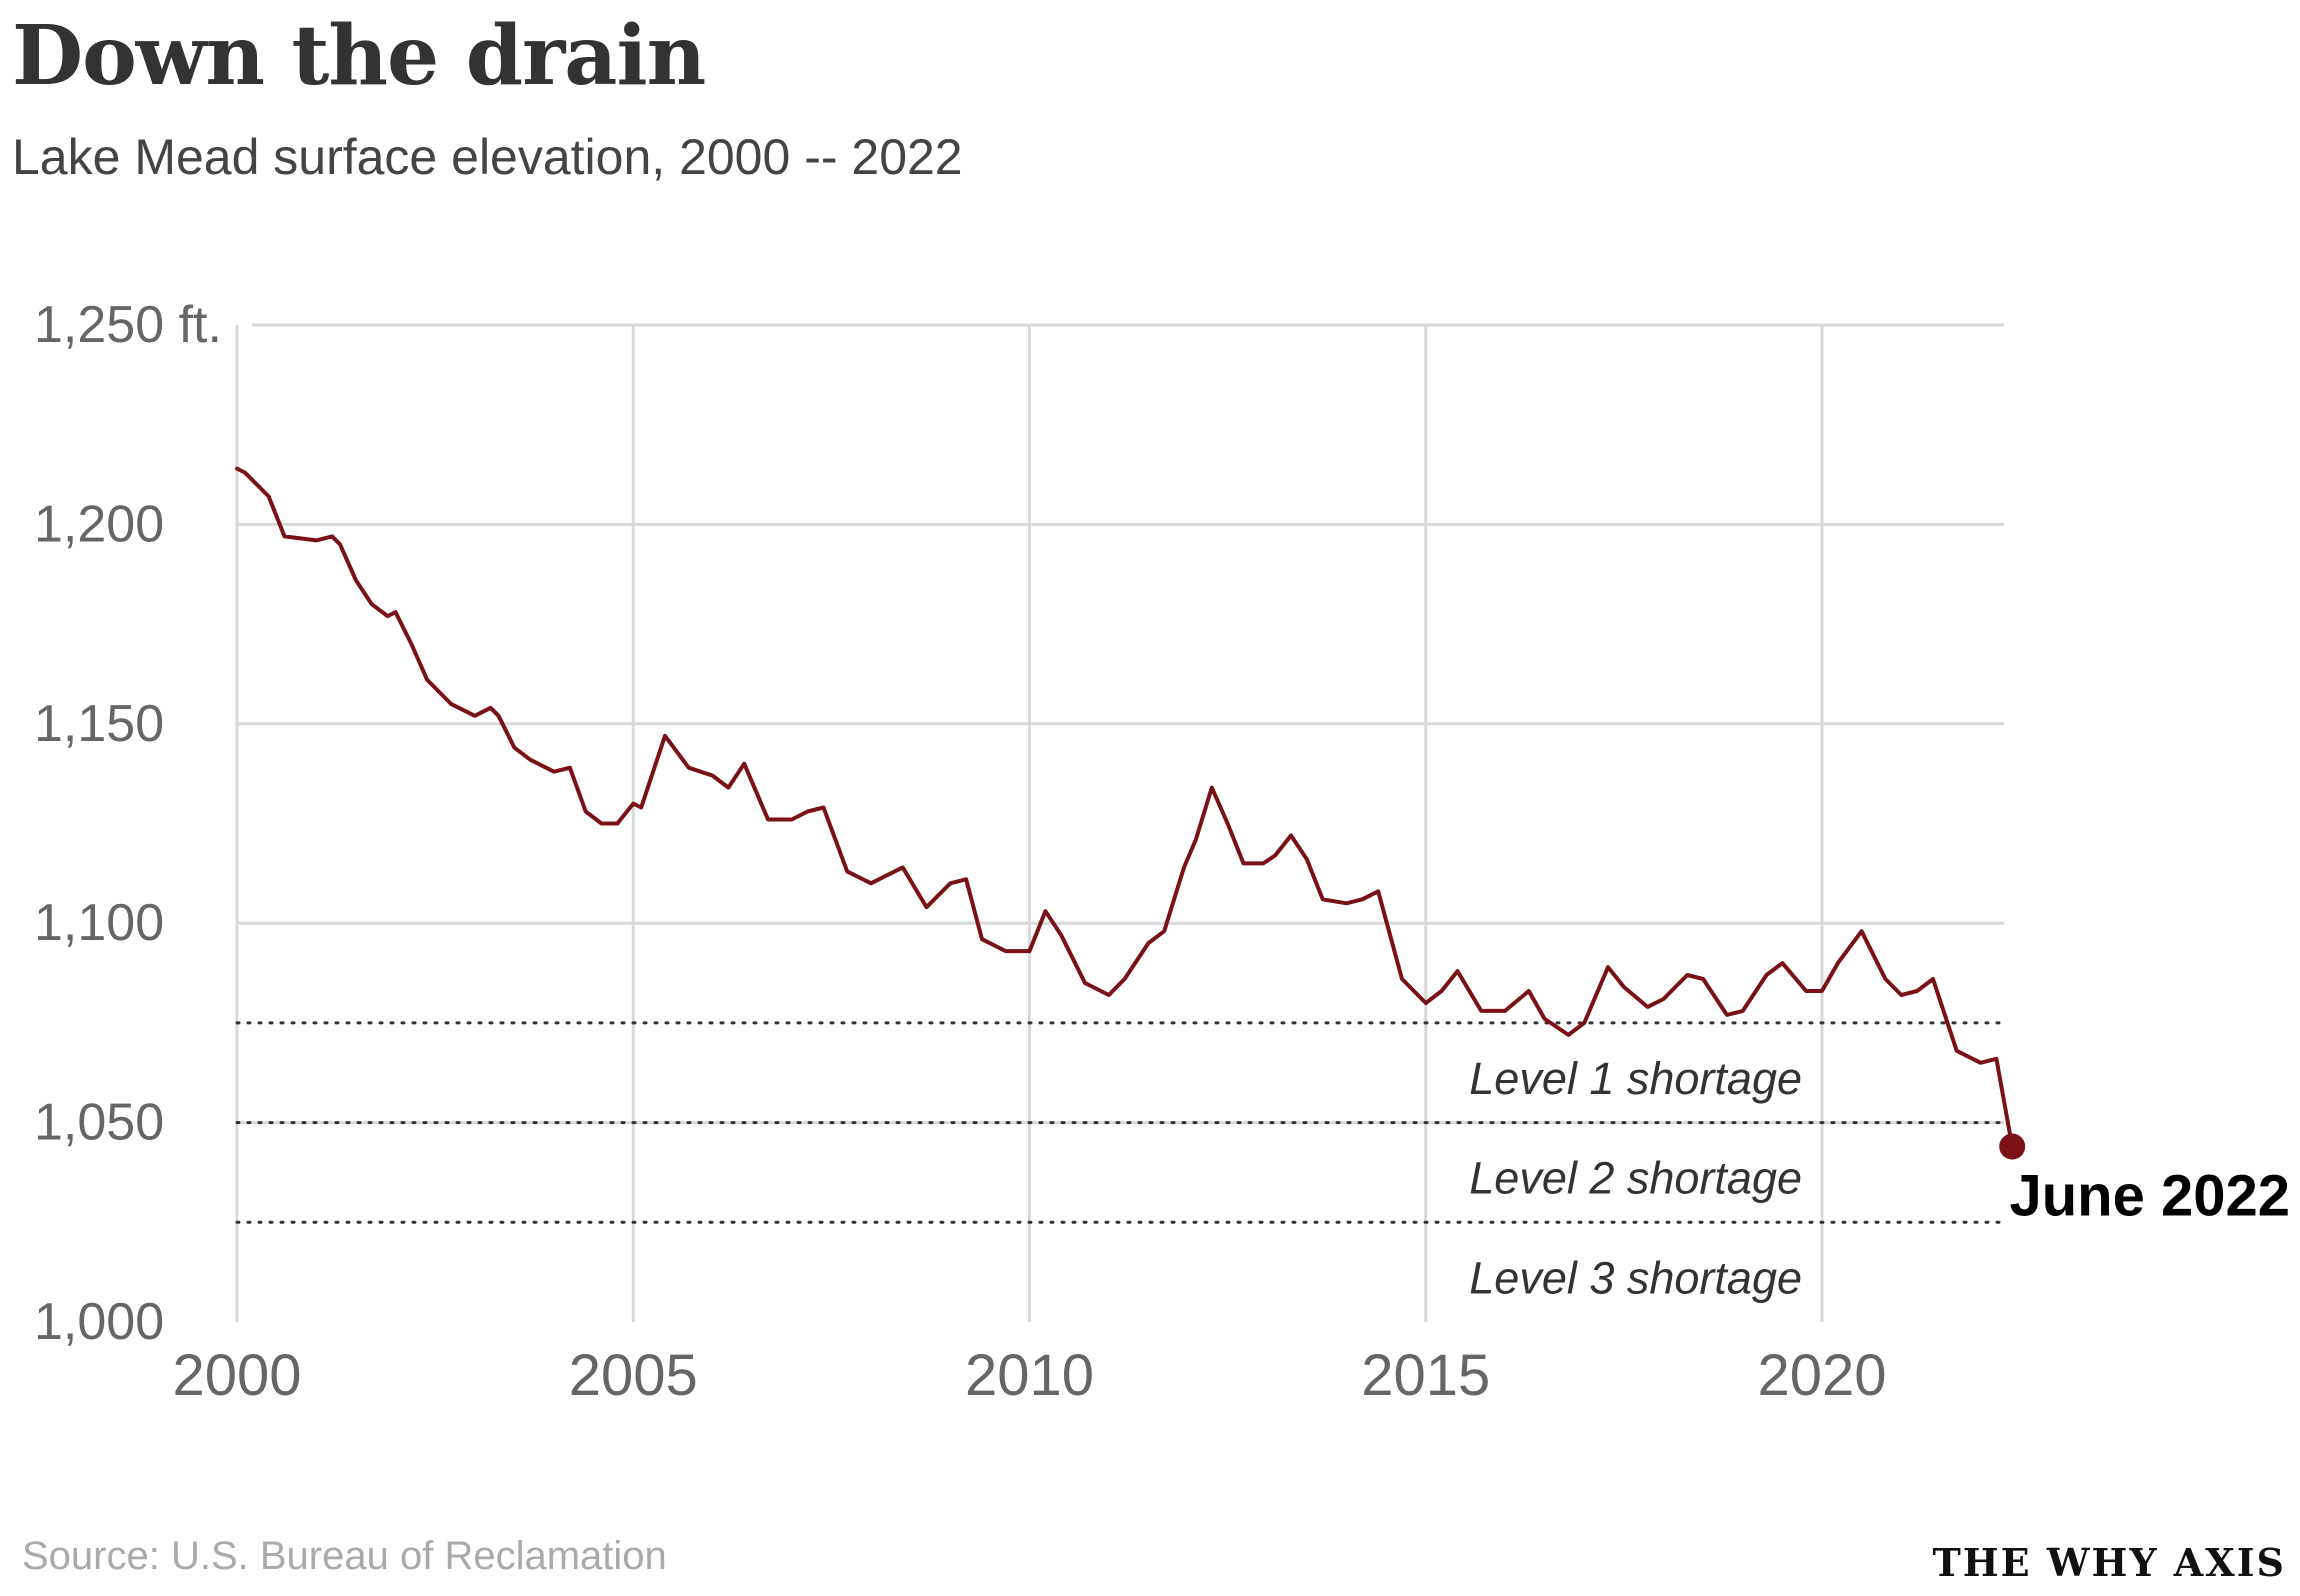 The height and width of the screenshot is (1596, 2300). I want to click on point-layer: June 2022, so click(2144, 1181).